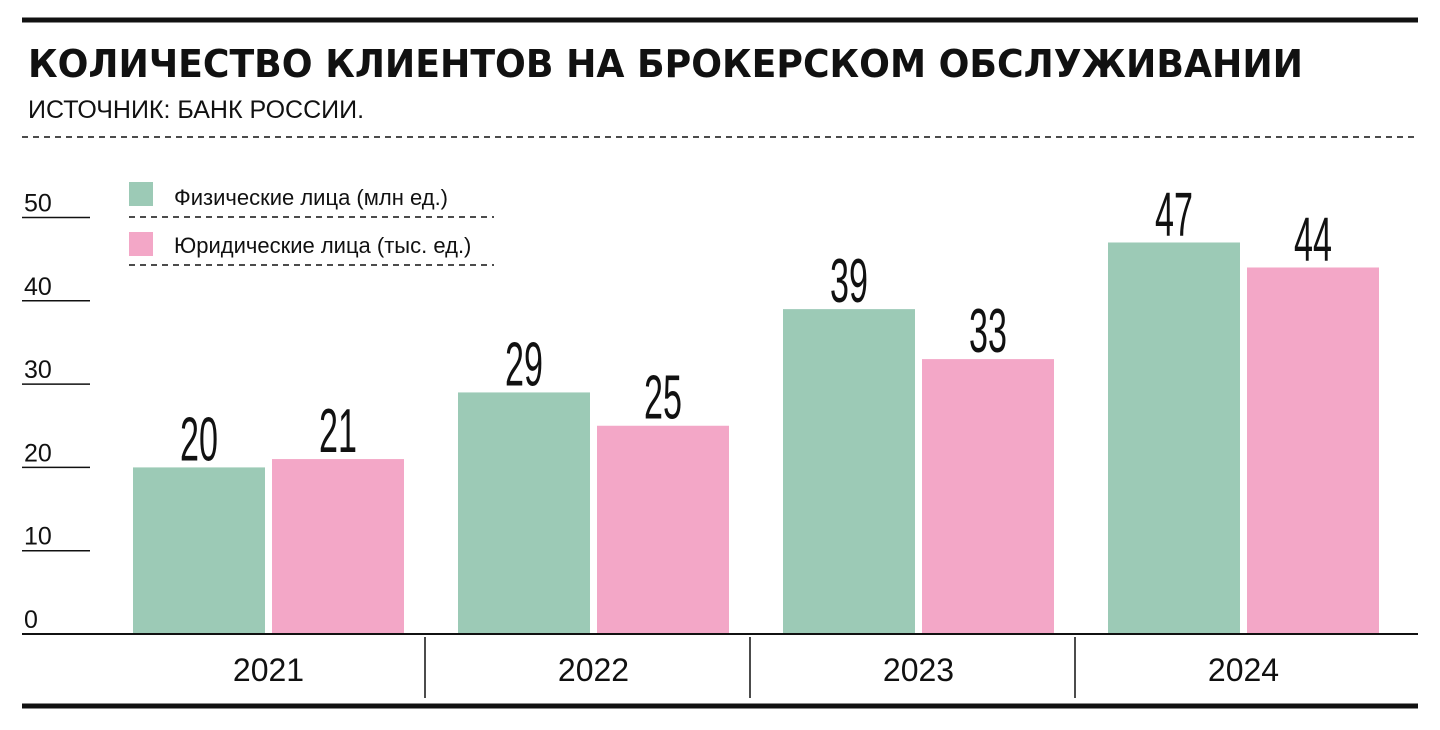  Describe the element at coordinates (38, 370) in the screenshot. I see `y-tick-label: 30` at that location.